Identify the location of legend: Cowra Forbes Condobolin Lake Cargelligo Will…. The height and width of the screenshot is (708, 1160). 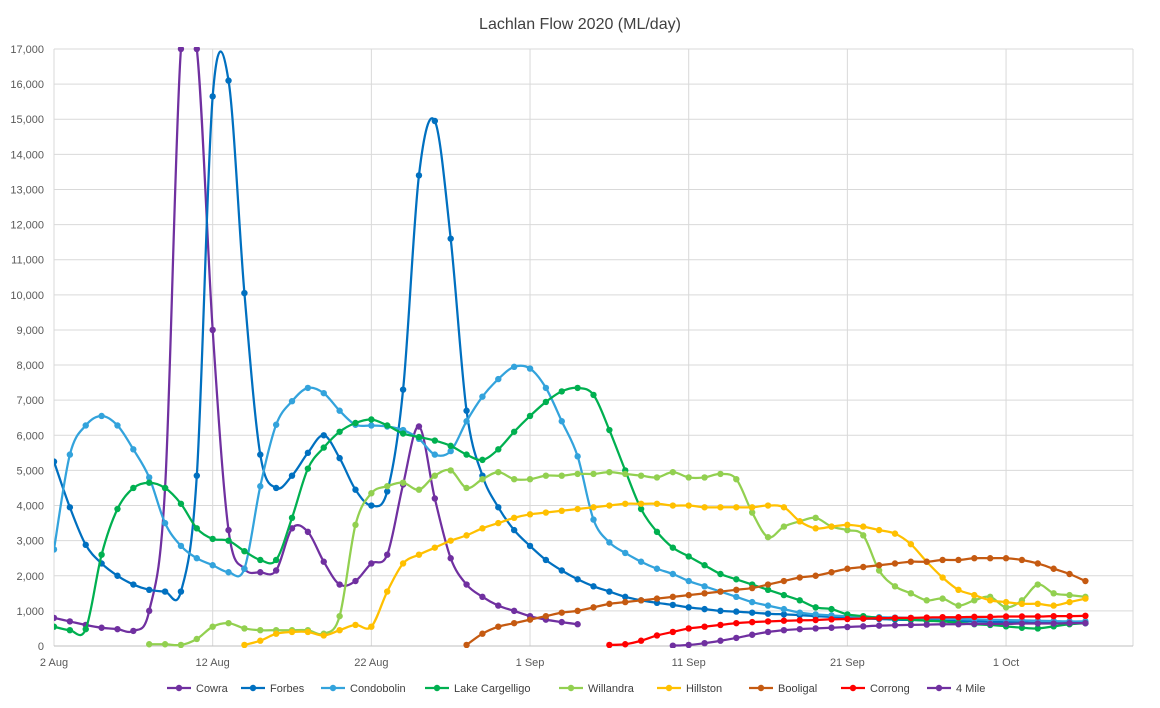
(576, 689).